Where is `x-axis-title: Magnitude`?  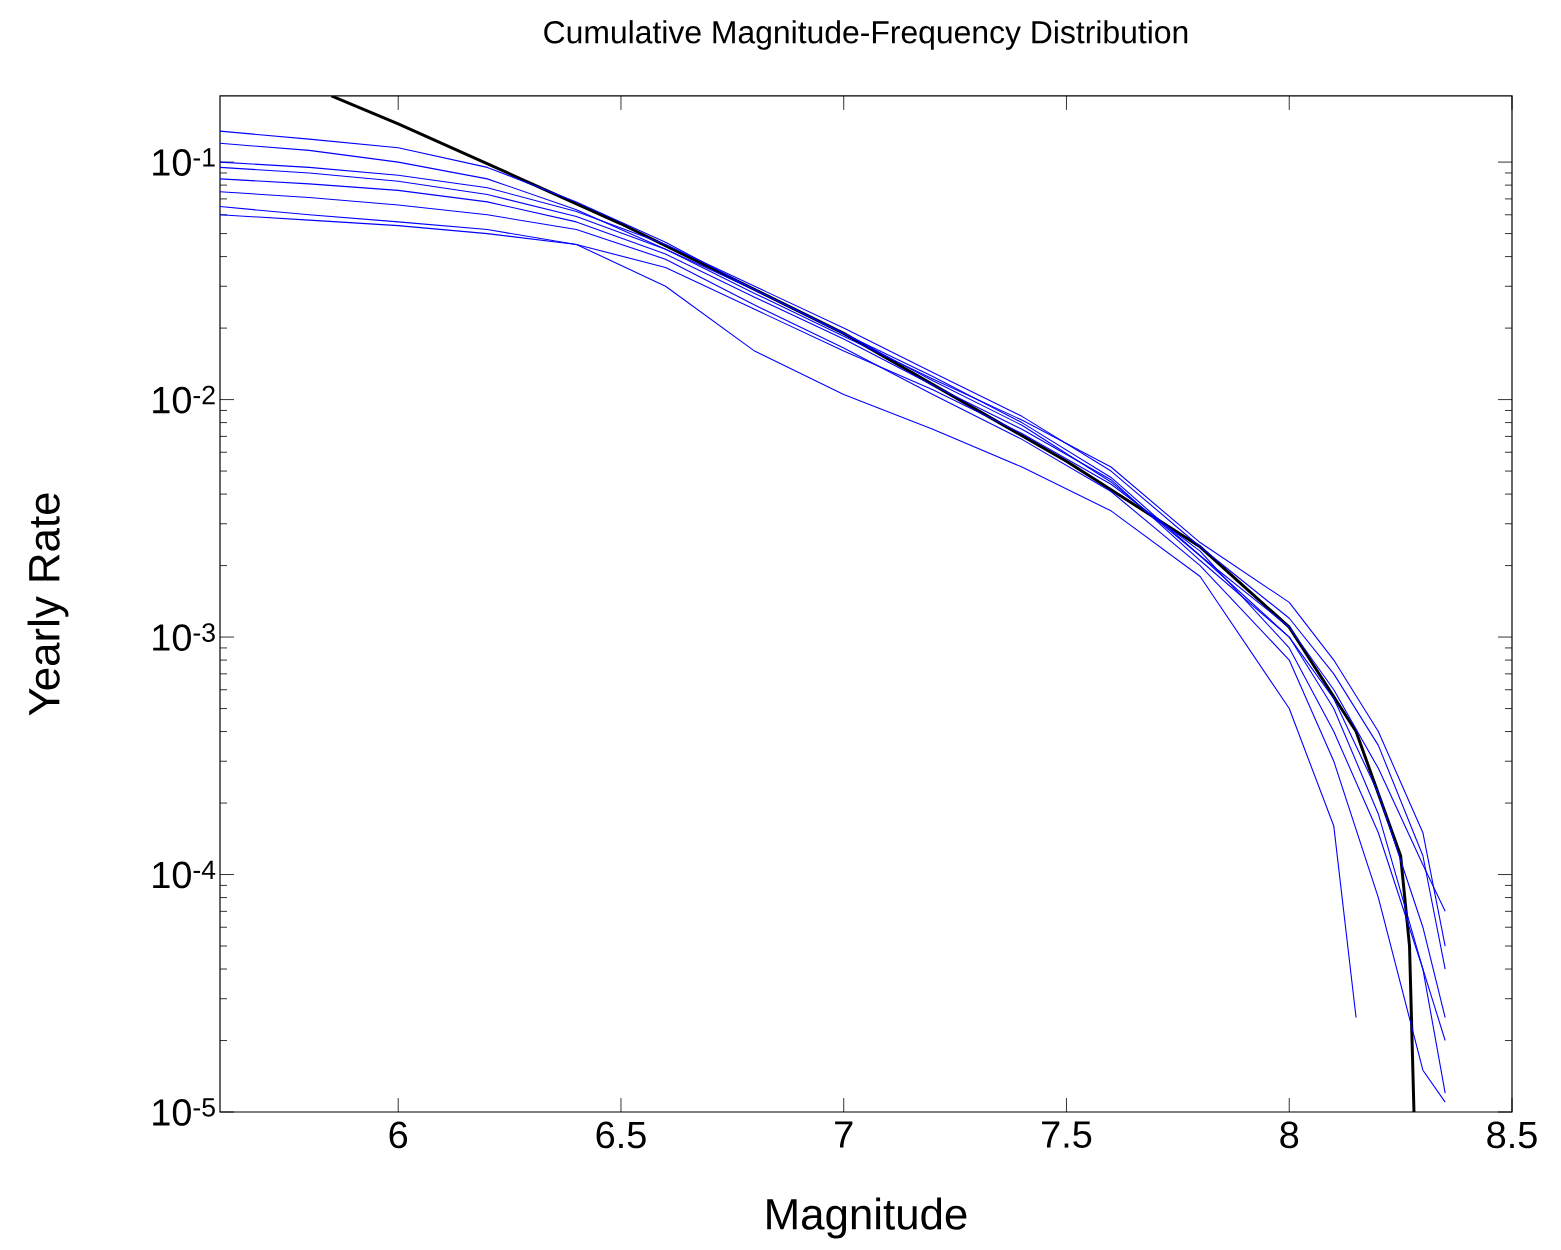 x-axis-title: Magnitude is located at coordinates (867, 1218).